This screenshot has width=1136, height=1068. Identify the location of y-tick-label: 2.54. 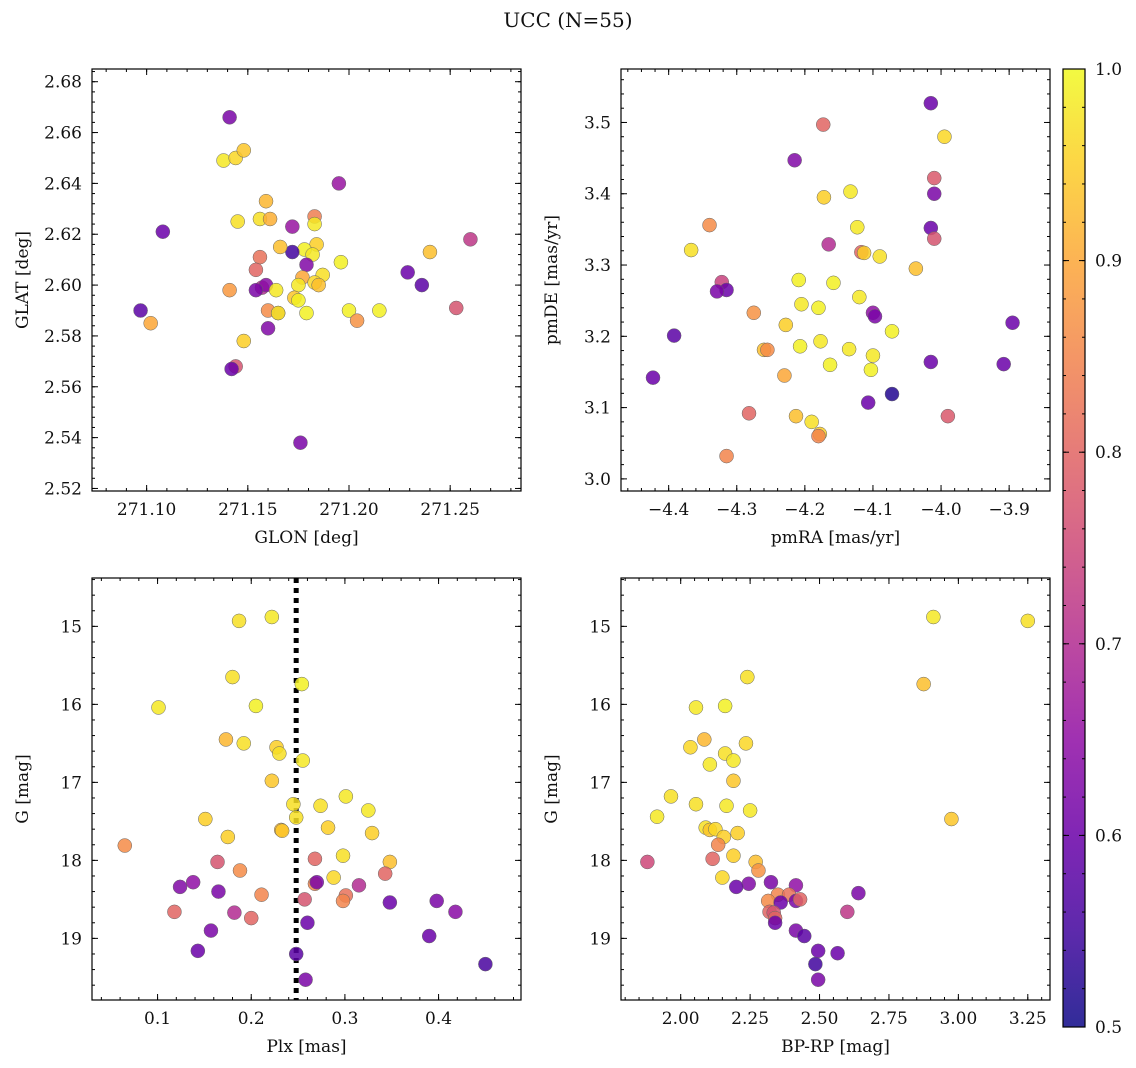
(63, 439).